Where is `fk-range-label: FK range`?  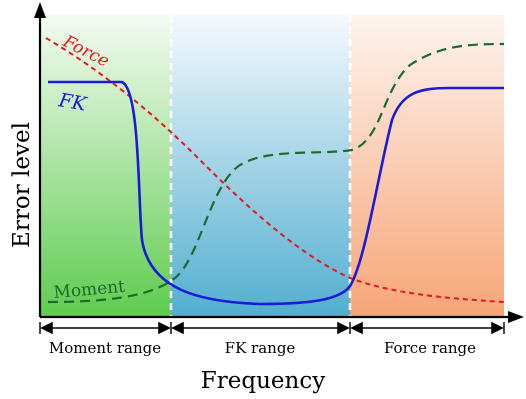 fk-range-label: FK range is located at coordinates (260, 348).